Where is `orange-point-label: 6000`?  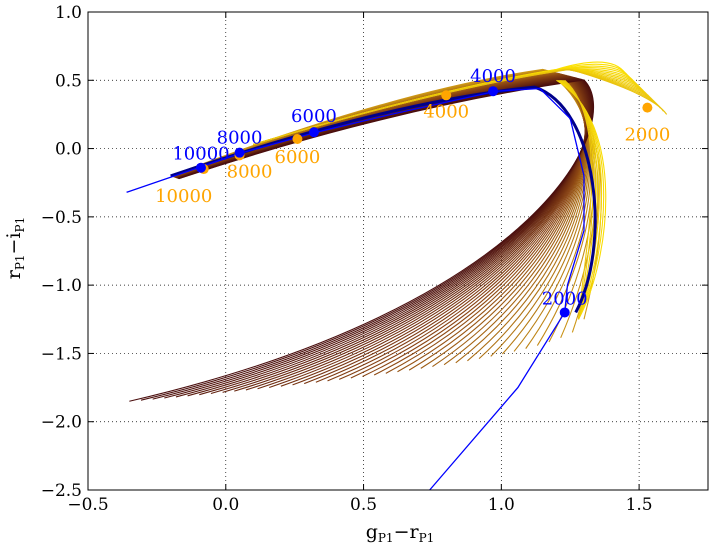 orange-point-label: 6000 is located at coordinates (298, 157).